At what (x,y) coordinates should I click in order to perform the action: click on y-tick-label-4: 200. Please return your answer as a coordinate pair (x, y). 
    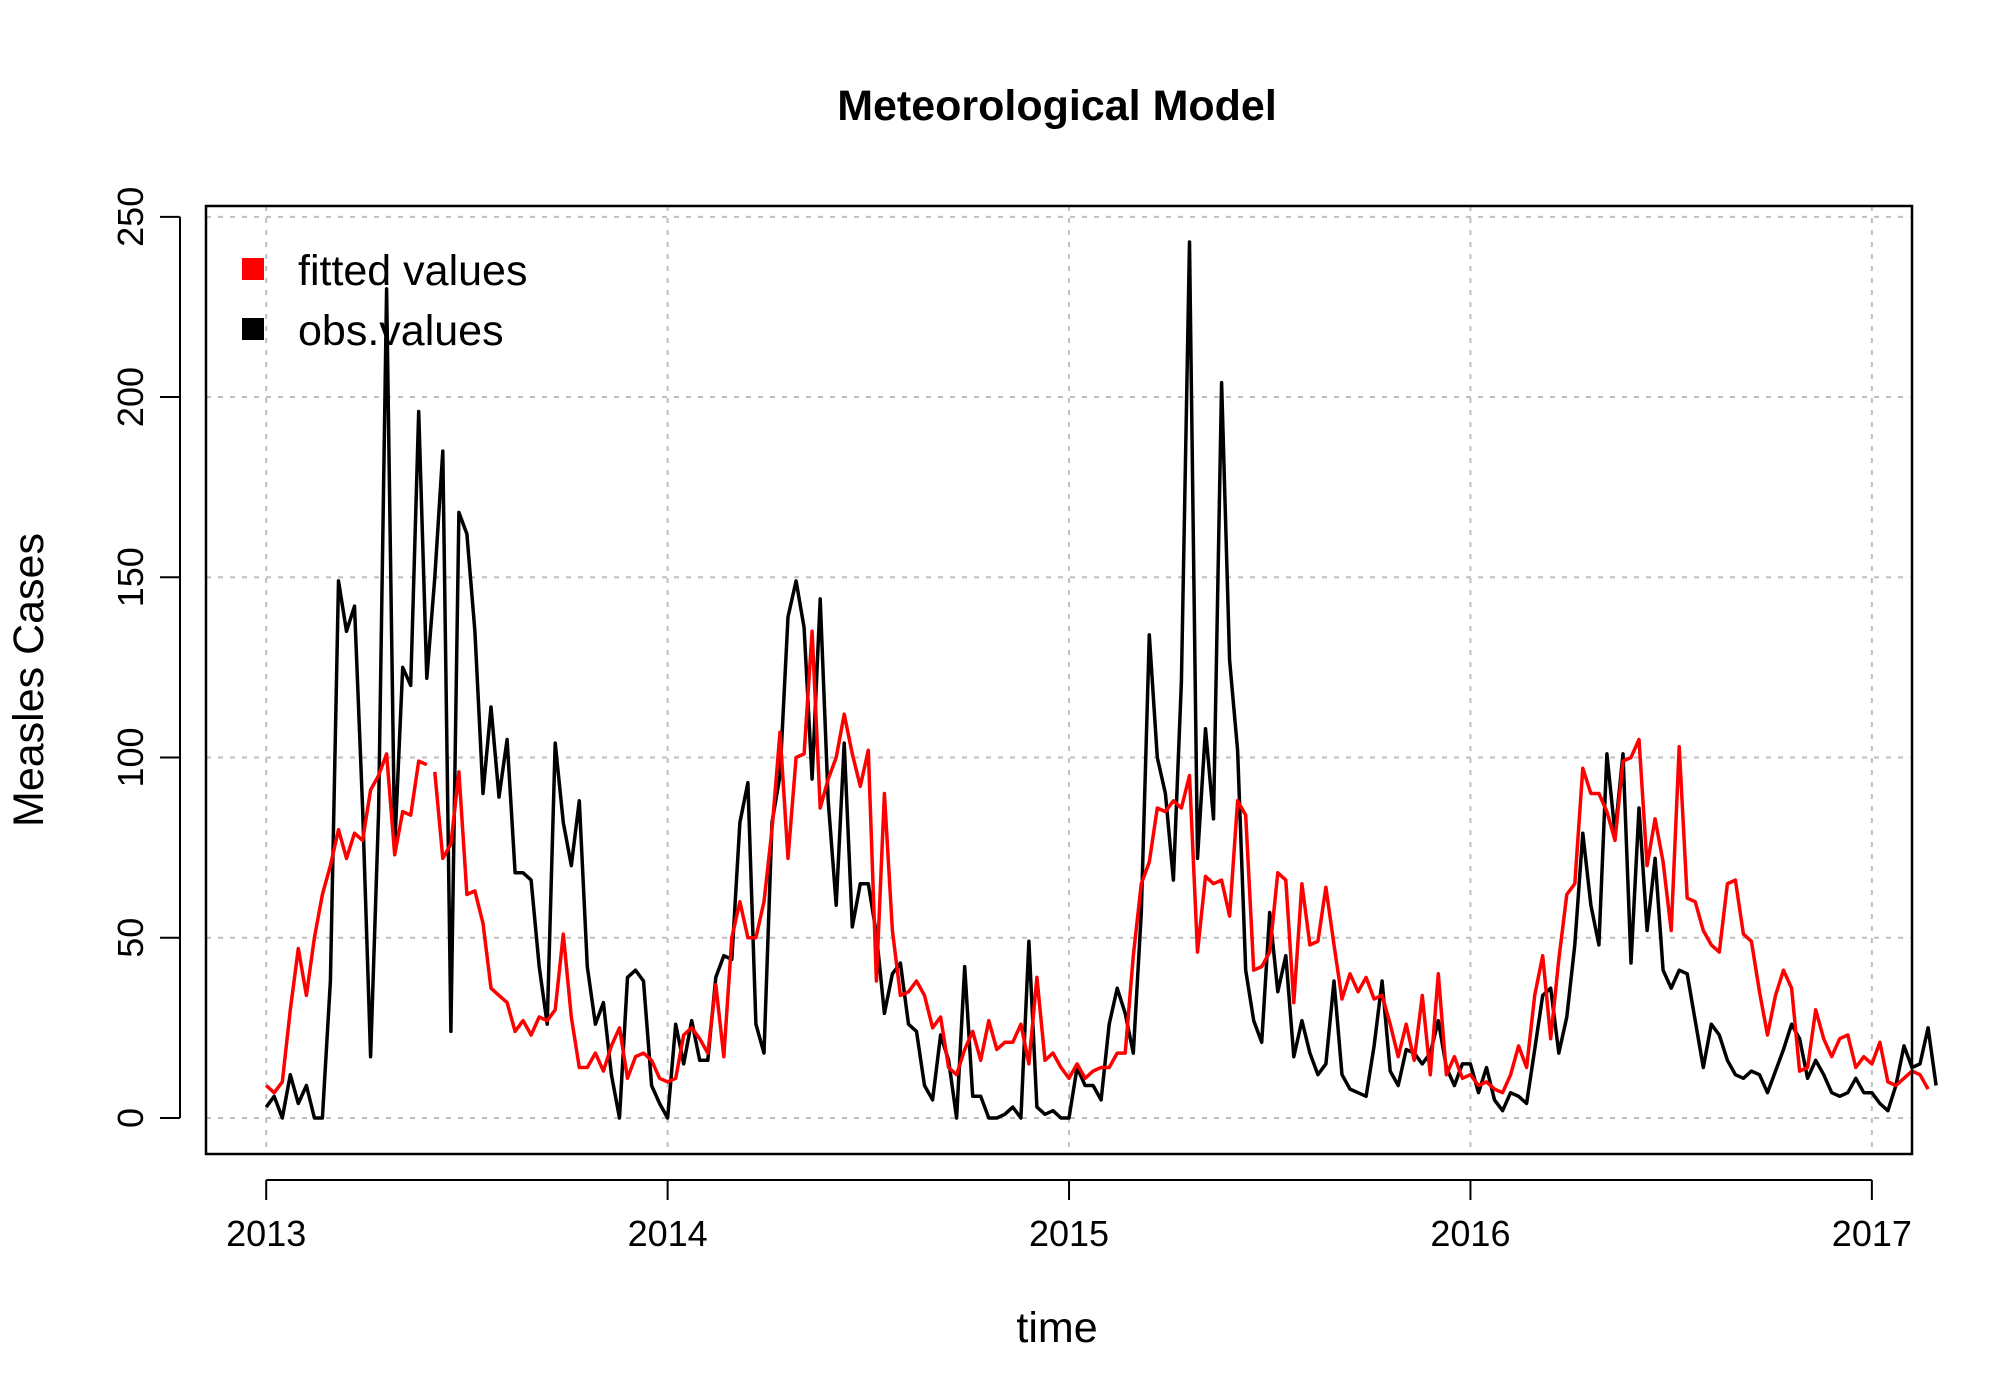
    Looking at the image, I should click on (130, 397).